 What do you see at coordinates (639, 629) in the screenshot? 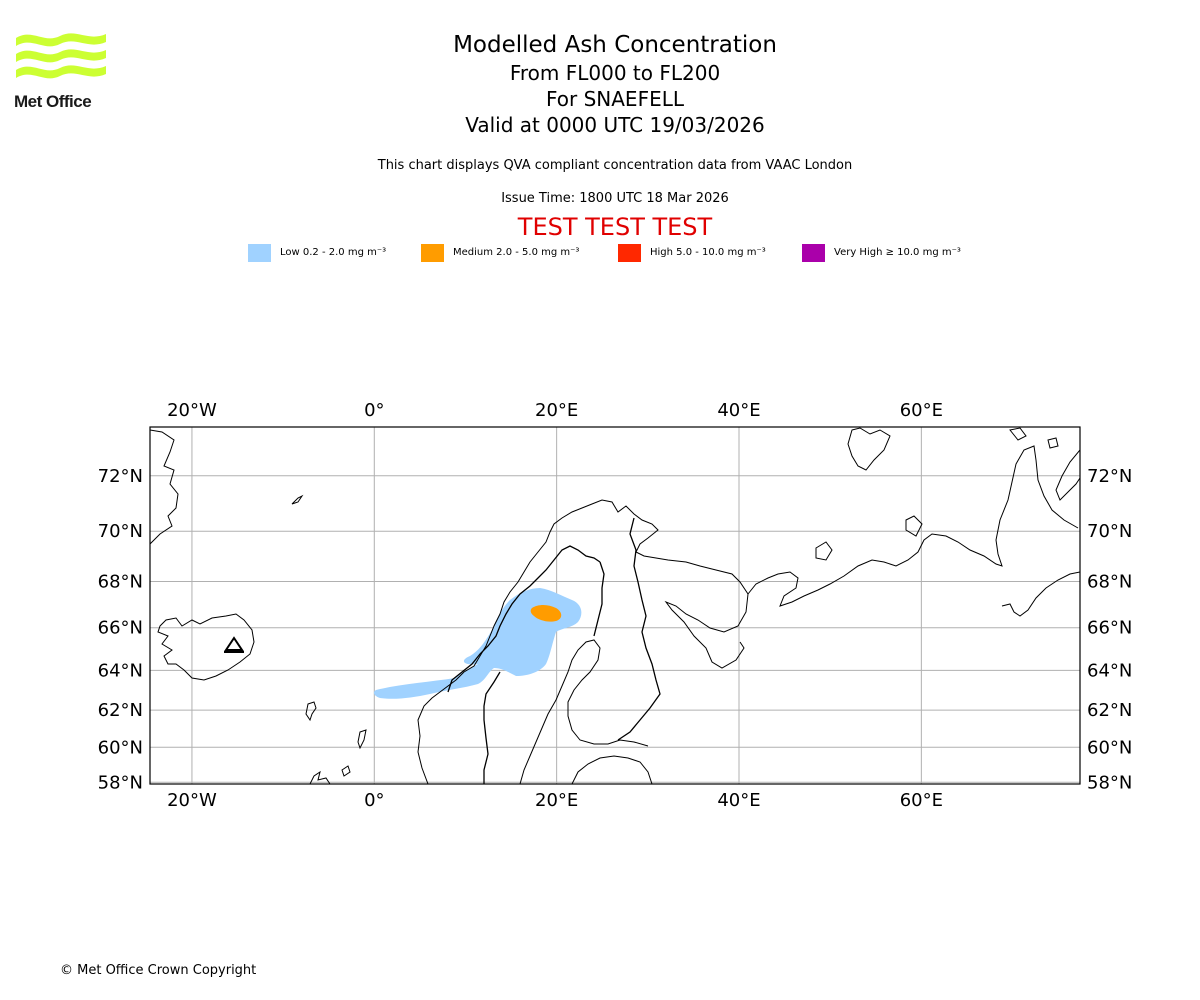
I see `finland-russia-border` at bounding box center [639, 629].